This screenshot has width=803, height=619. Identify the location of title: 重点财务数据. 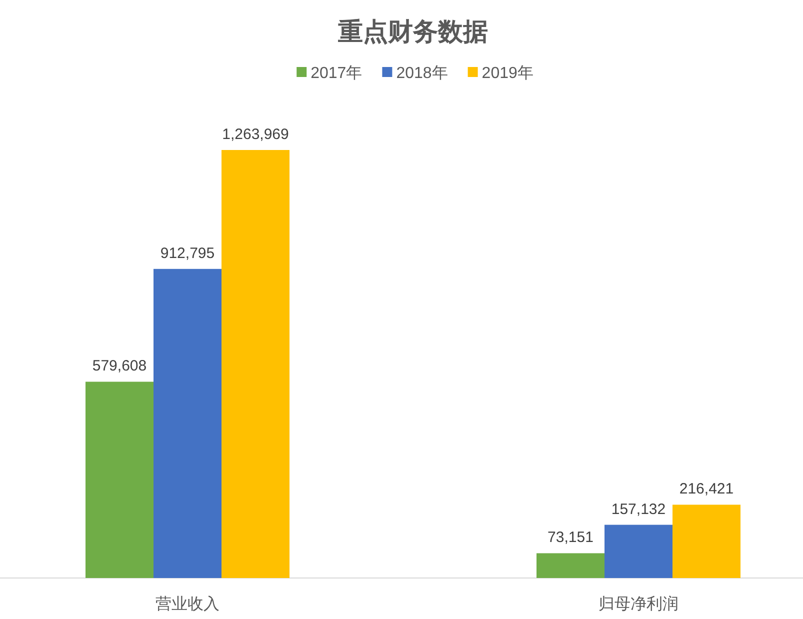
(413, 32).